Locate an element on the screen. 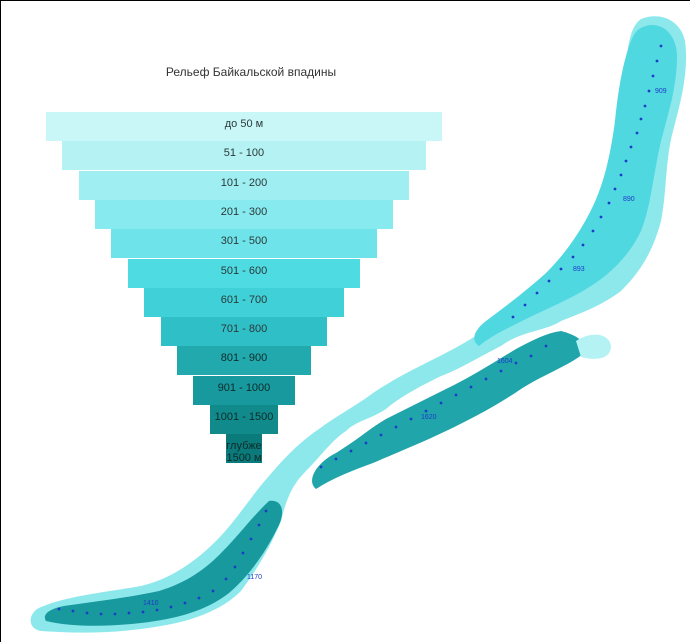  depth-label: 1620 is located at coordinates (429, 417).